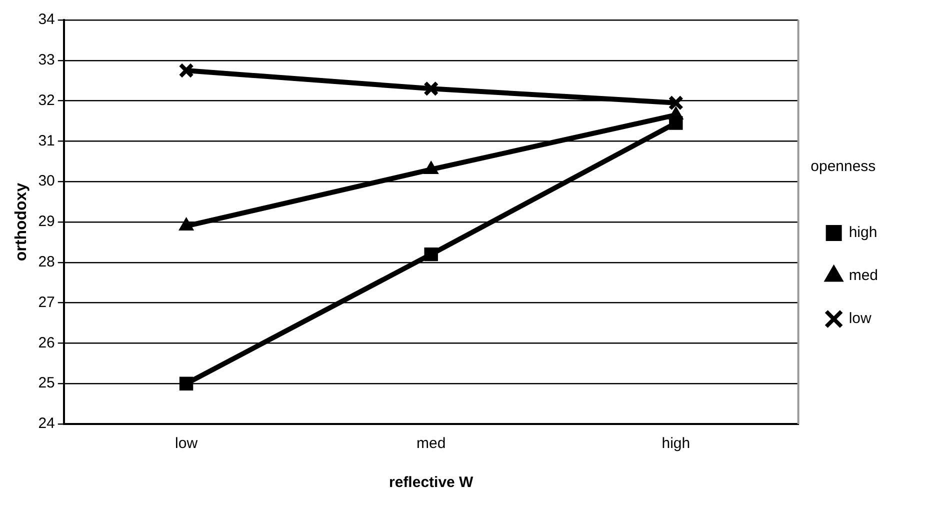  I want to click on x-tick-label: high, so click(676, 443).